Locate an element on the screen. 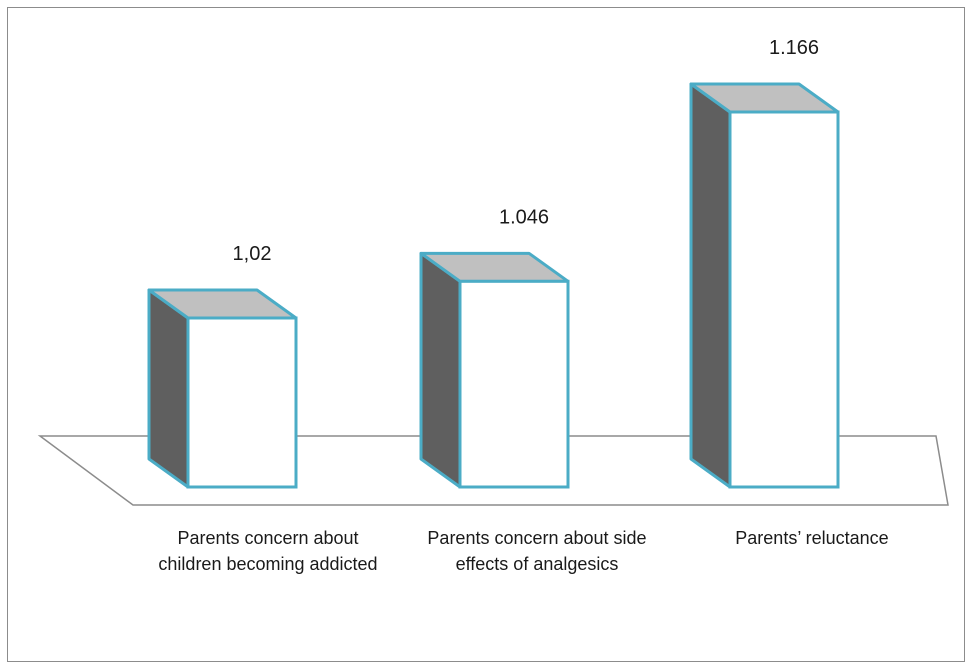  chart-floor is located at coordinates (493, 470).